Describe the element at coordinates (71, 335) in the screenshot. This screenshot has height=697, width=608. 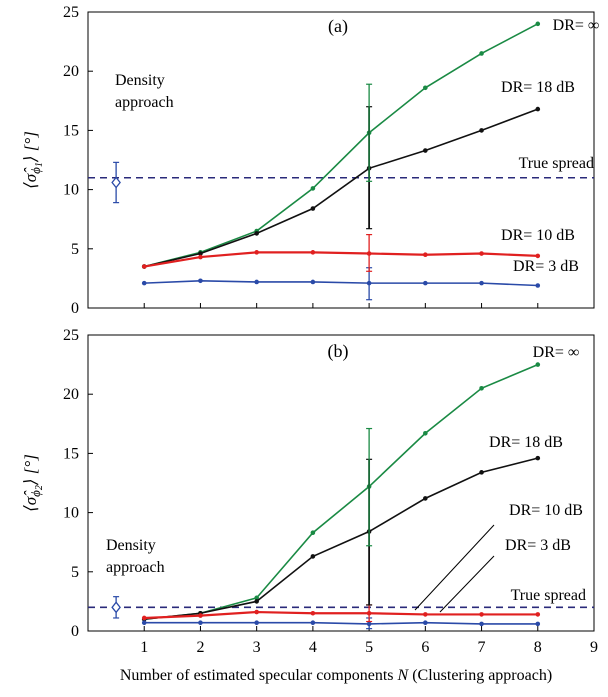
I see `panel-b-y-tick-label: 25` at that location.